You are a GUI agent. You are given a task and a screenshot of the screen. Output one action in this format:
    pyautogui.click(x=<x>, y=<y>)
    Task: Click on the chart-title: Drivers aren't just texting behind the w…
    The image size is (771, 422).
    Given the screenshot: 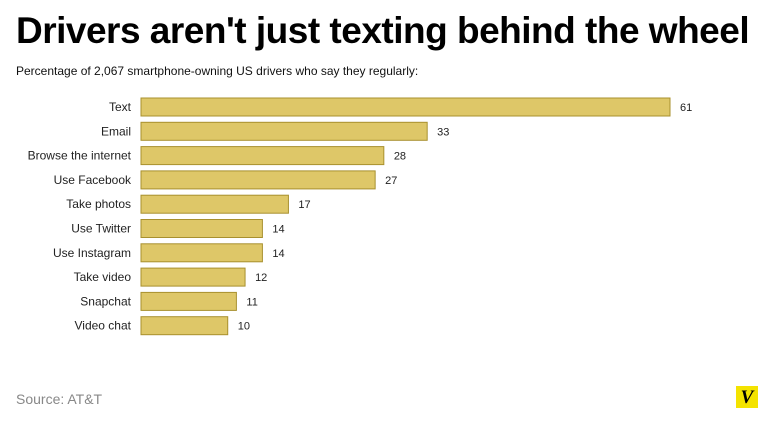 What is the action you would take?
    pyautogui.click(x=383, y=30)
    